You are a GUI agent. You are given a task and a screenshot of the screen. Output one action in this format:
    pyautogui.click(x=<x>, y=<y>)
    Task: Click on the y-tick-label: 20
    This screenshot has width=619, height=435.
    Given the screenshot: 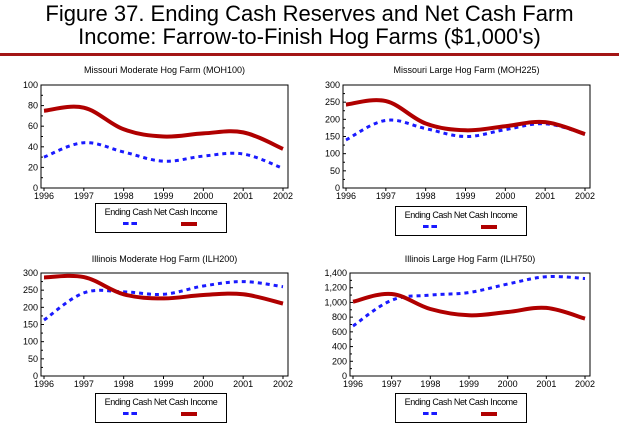 What is the action you would take?
    pyautogui.click(x=33, y=167)
    